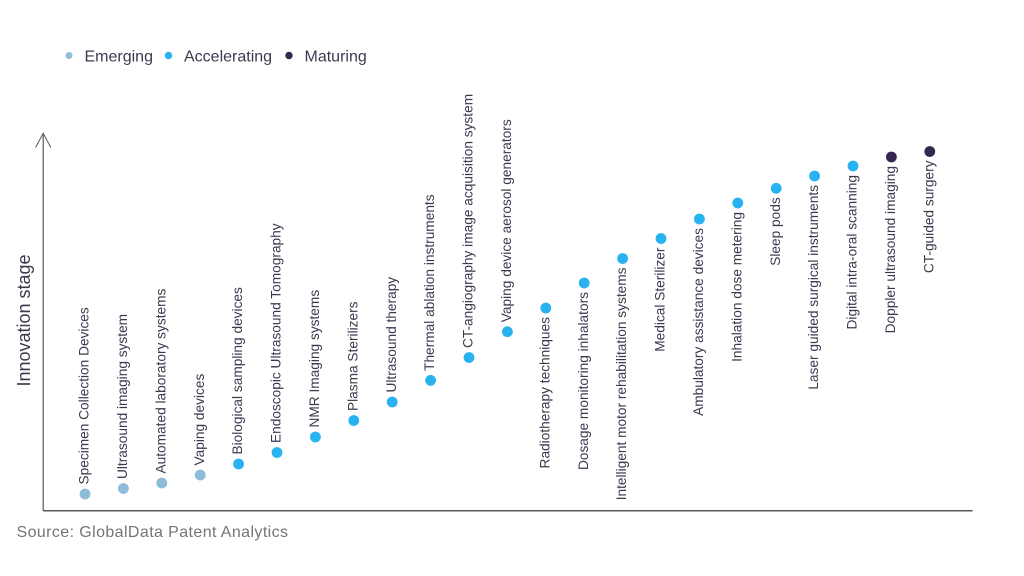 This screenshot has height=576, width=1024. I want to click on svg-text: NMR Imaging systems, so click(314, 359).